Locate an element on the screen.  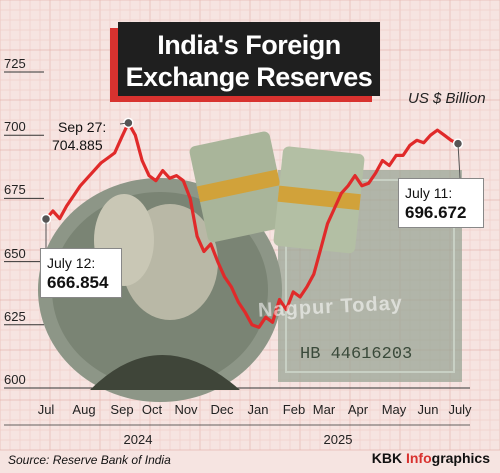
x-tick-label: Nov is located at coordinates (186, 409).